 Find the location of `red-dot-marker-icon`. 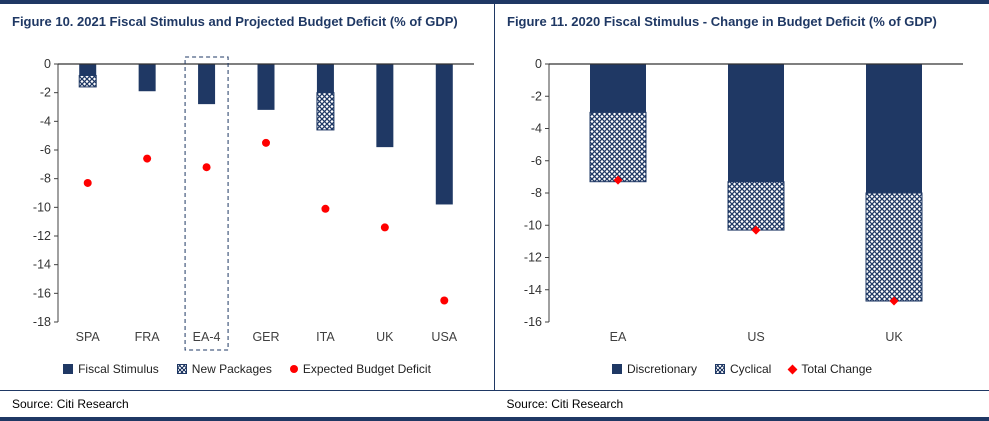

red-dot-marker-icon is located at coordinates (293, 369).